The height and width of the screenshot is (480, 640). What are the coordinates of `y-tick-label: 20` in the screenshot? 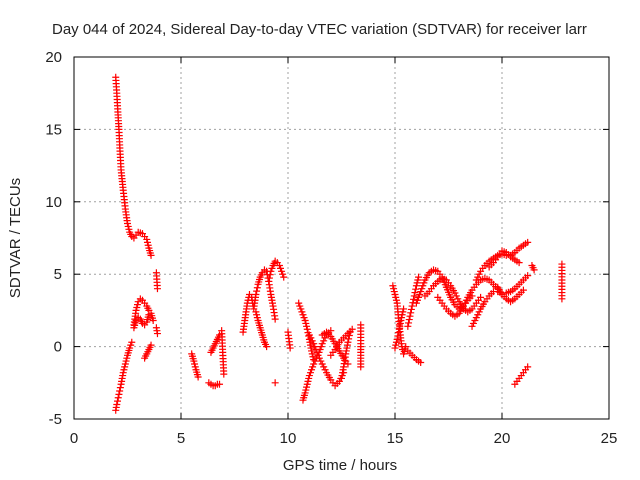 It's located at (53, 57).